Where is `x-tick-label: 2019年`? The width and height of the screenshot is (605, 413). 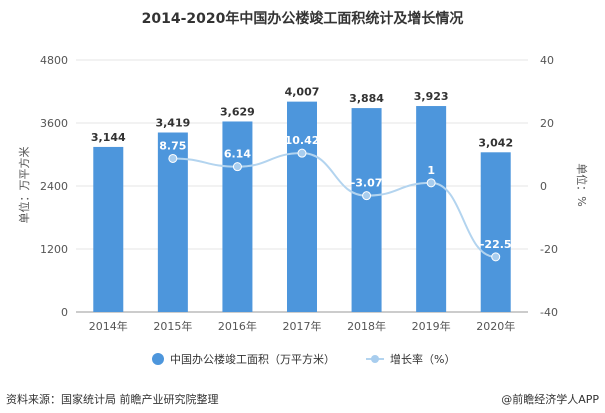 x-tick-label: 2019年 is located at coordinates (431, 326).